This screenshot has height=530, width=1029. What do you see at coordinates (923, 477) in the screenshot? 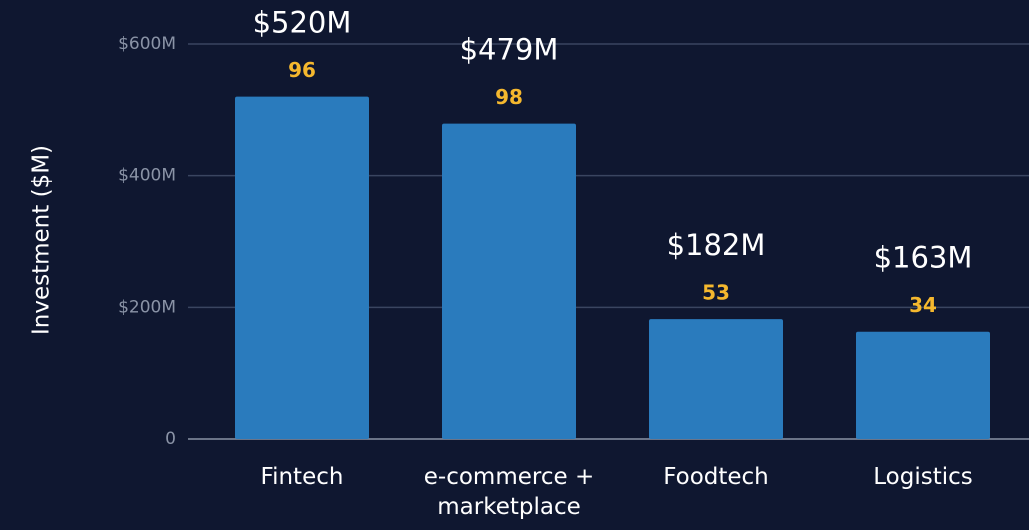
I see `x-tick-label: Logistics` at bounding box center [923, 477].